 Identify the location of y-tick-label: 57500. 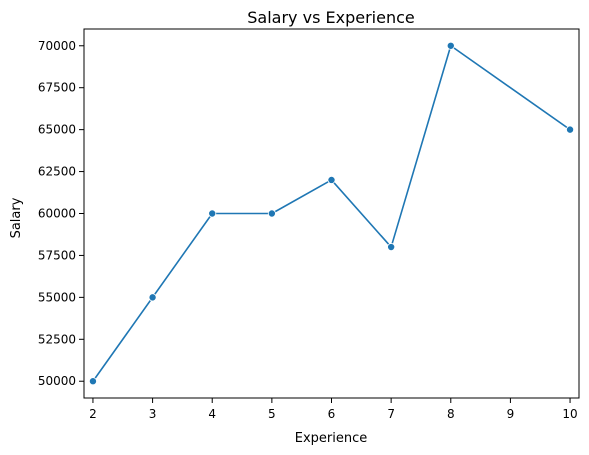
(57, 255).